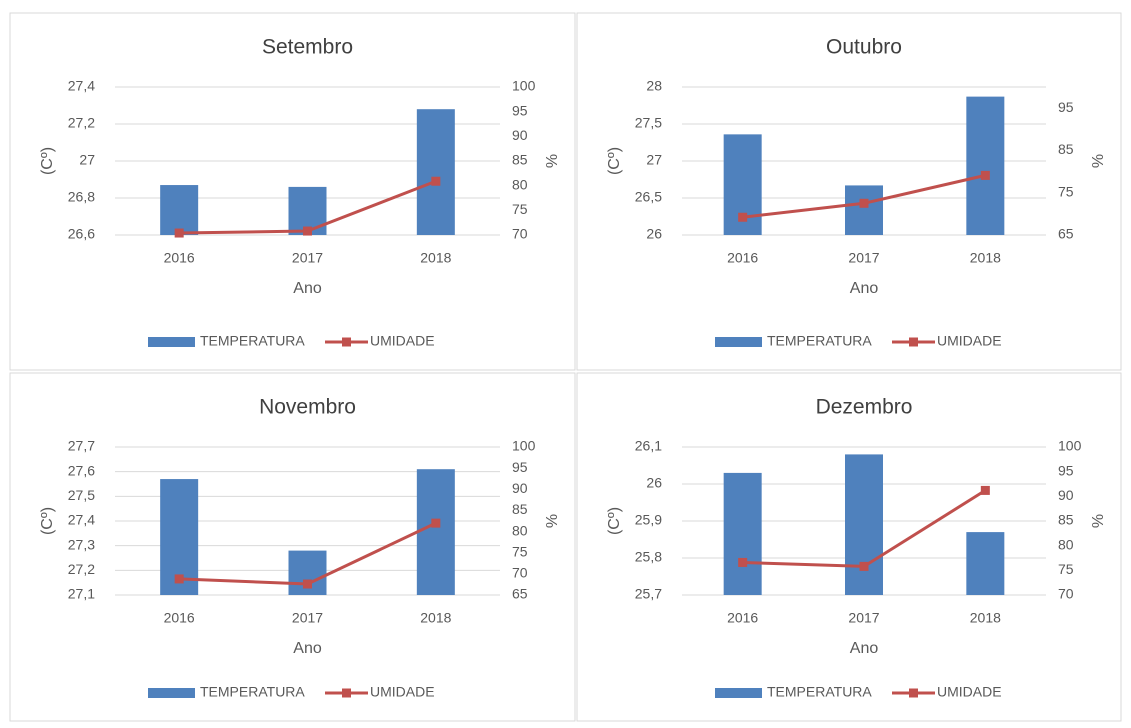 The image size is (1131, 728). What do you see at coordinates (81, 594) in the screenshot?
I see `y-tick-label: 27,1` at bounding box center [81, 594].